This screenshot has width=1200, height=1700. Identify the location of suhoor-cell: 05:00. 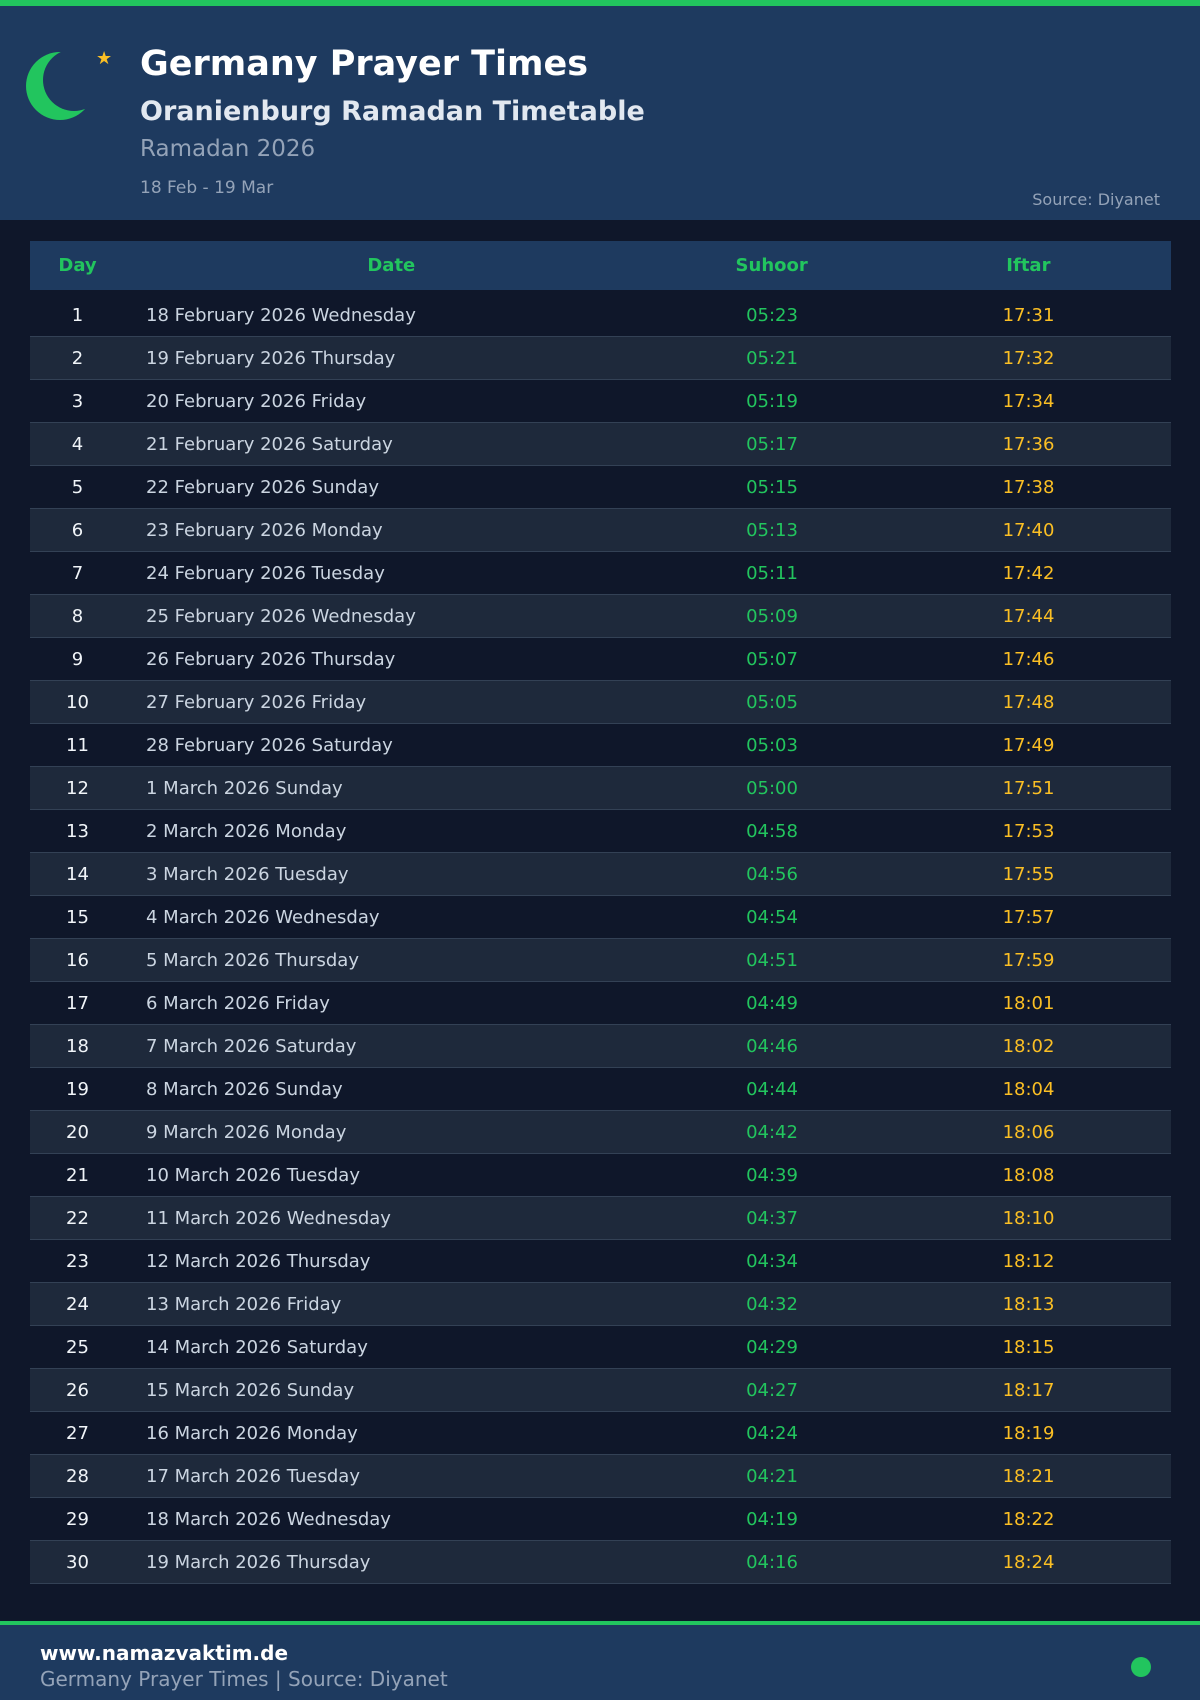
(772, 788).